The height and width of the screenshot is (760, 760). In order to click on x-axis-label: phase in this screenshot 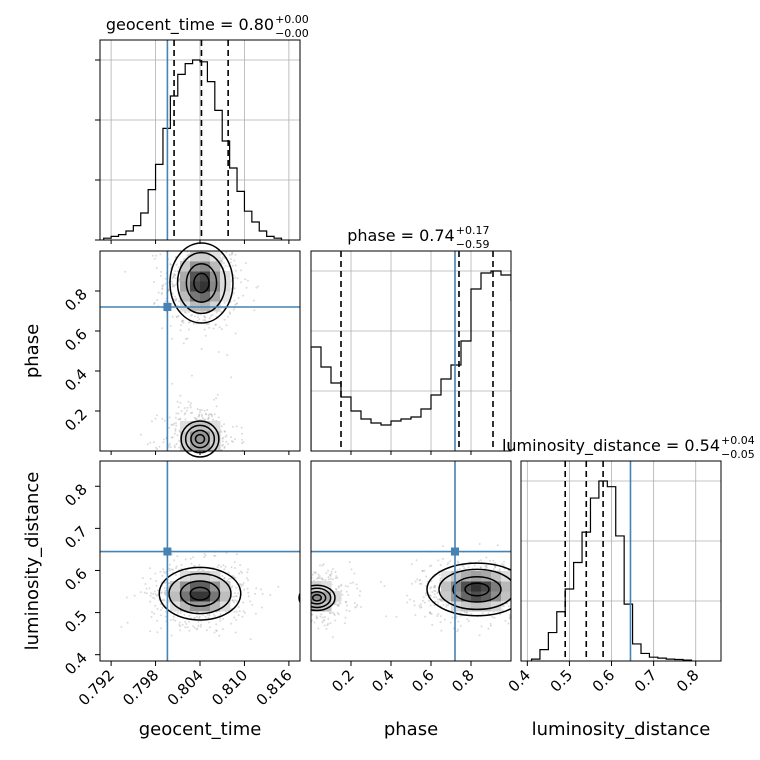, I will do `click(411, 729)`.